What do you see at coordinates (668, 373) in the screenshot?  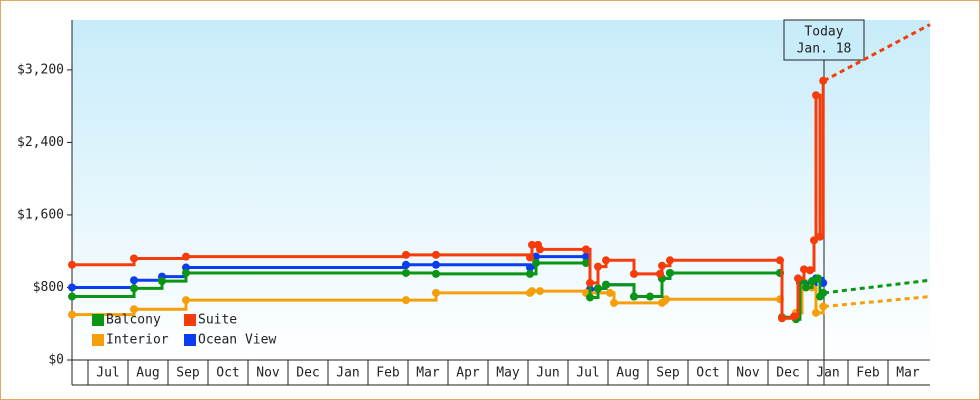 I see `x-tick-label: Sep` at bounding box center [668, 373].